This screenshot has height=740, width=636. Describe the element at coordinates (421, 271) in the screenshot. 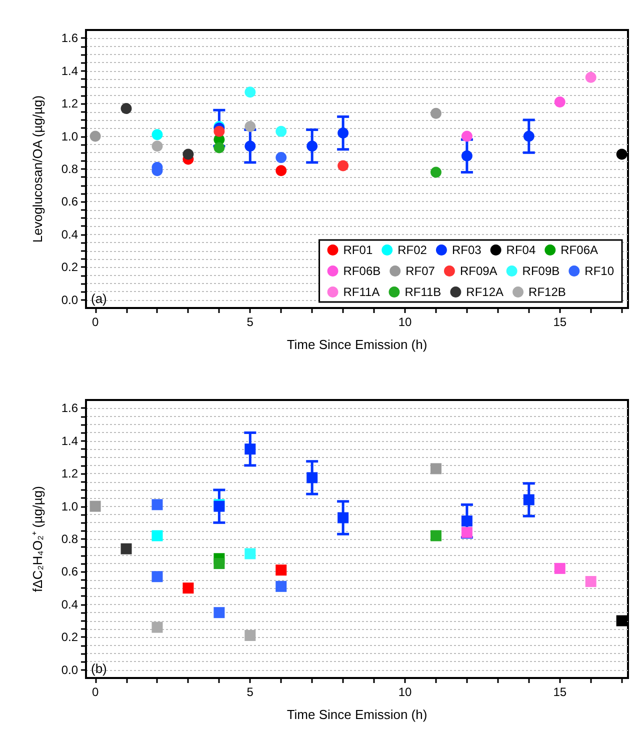

I see `legend-label: RF07` at that location.